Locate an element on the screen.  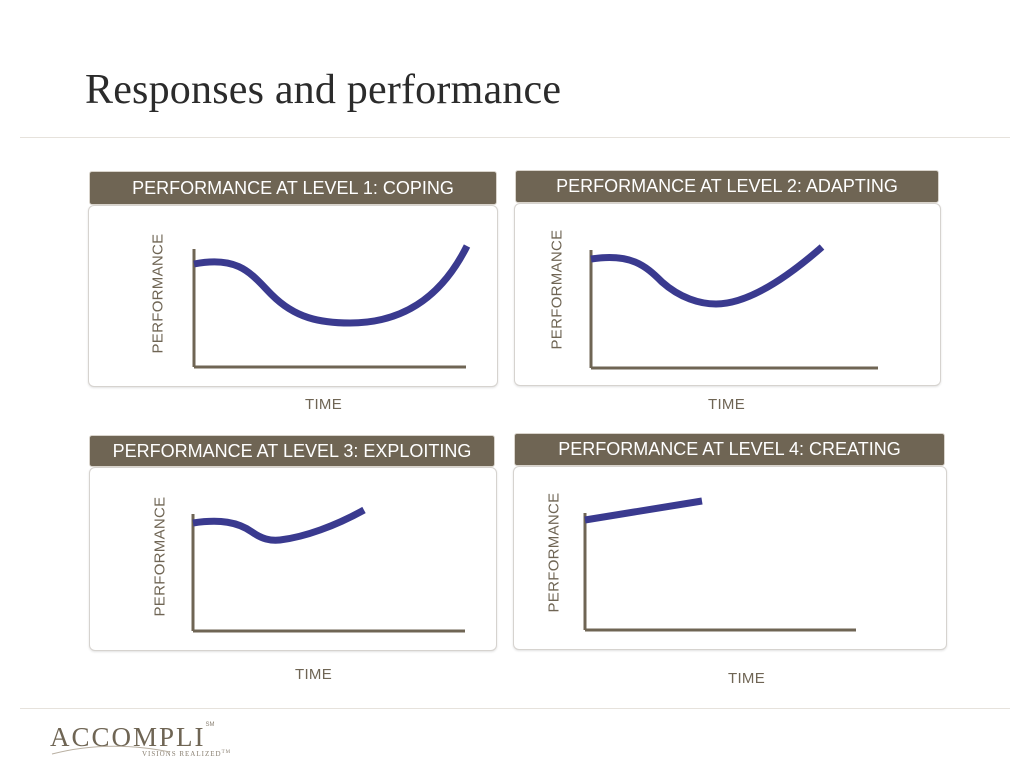
logo-tagline: VISIONS REALIZEDTM is located at coordinates (186, 754).